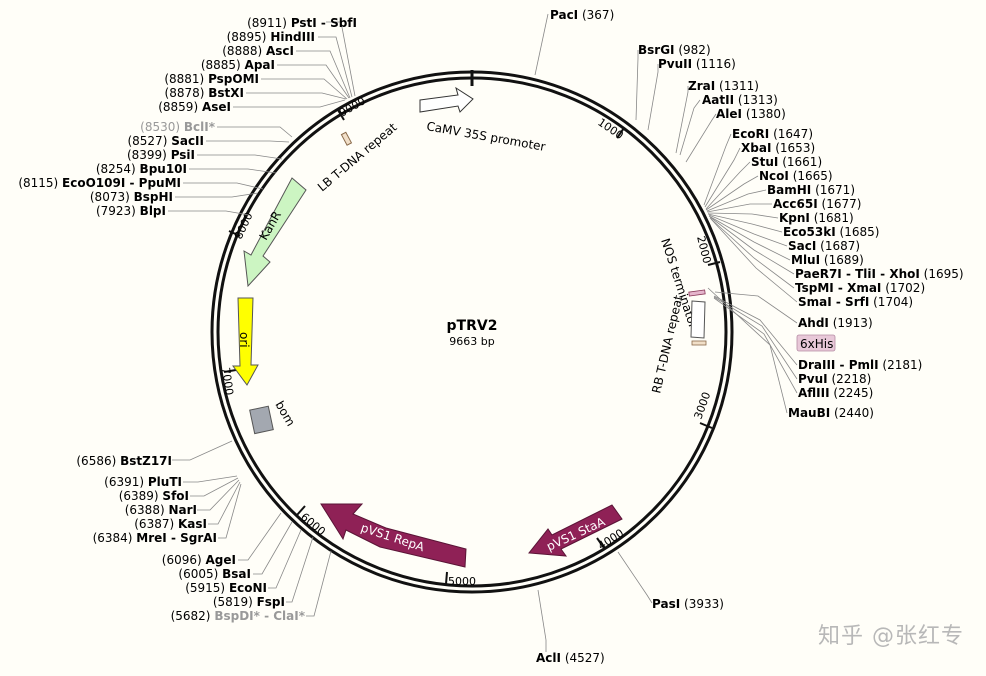 The height and width of the screenshot is (676, 986). I want to click on site-zrai: ZraI (1311), so click(723, 86).